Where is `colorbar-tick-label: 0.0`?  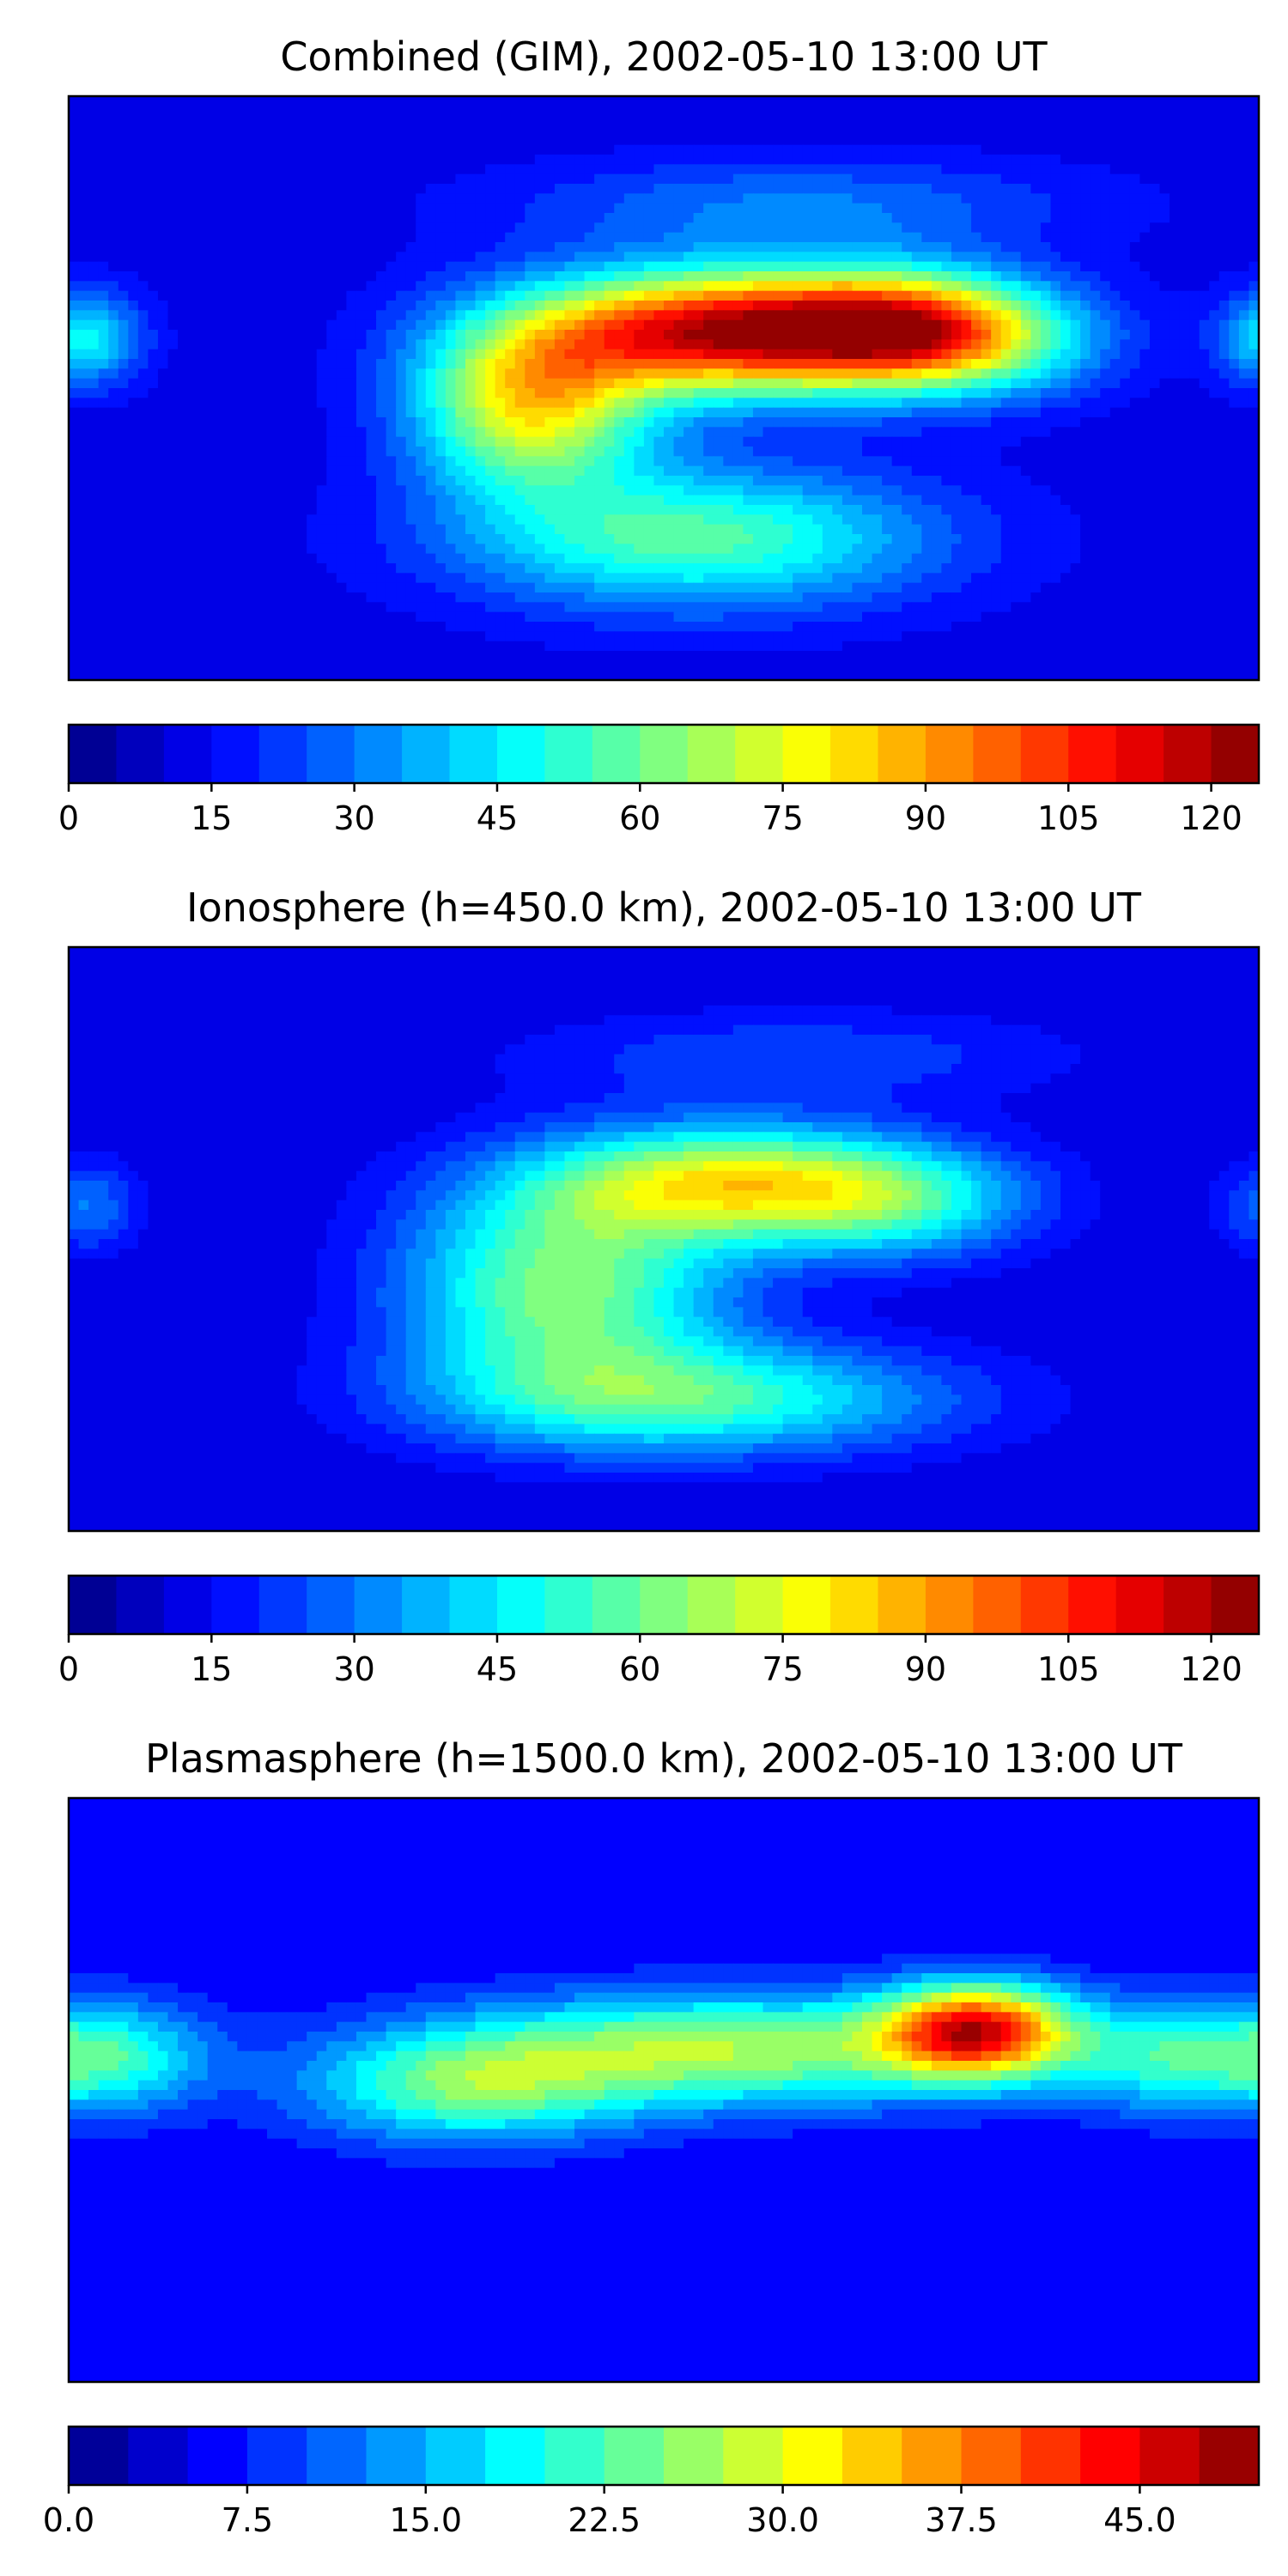
colorbar-tick-label: 0.0 is located at coordinates (69, 2520).